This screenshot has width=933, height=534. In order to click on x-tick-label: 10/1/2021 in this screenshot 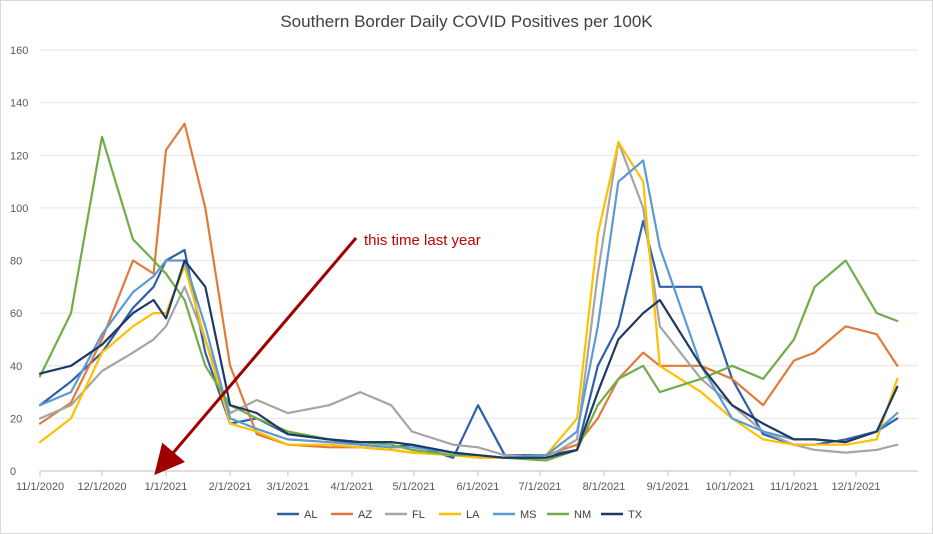, I will do `click(730, 487)`.